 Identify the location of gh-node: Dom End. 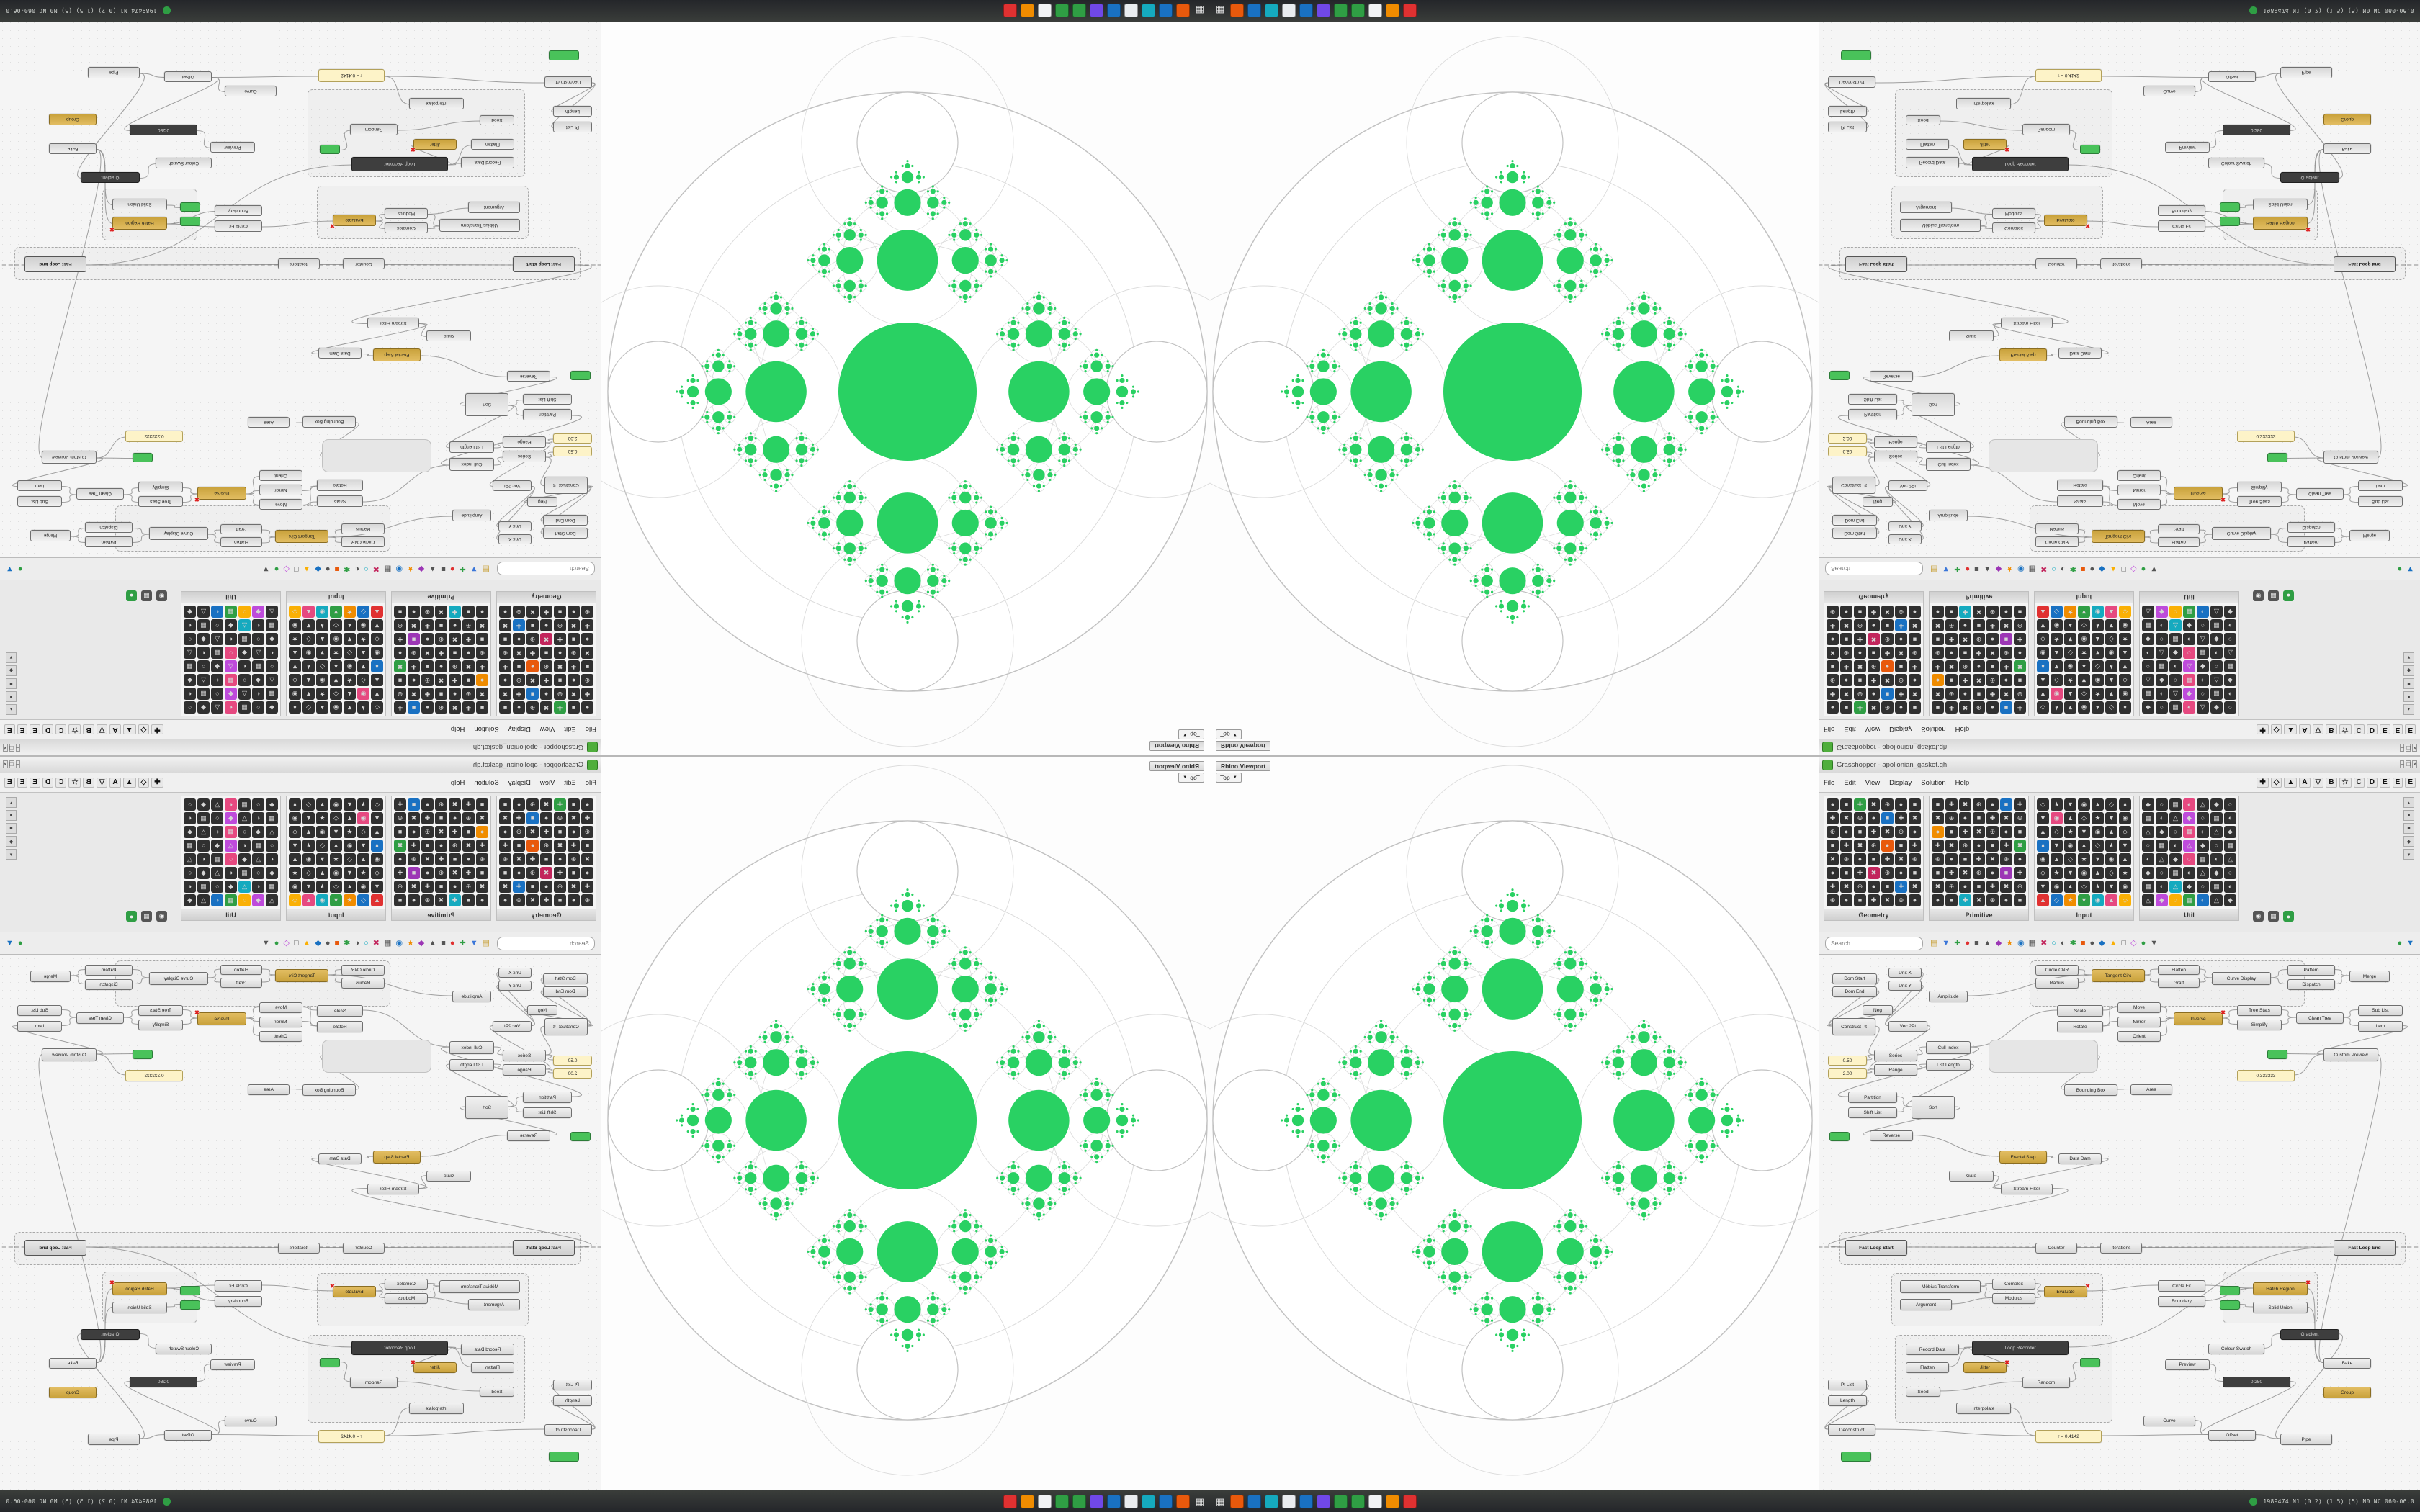
(565, 520).